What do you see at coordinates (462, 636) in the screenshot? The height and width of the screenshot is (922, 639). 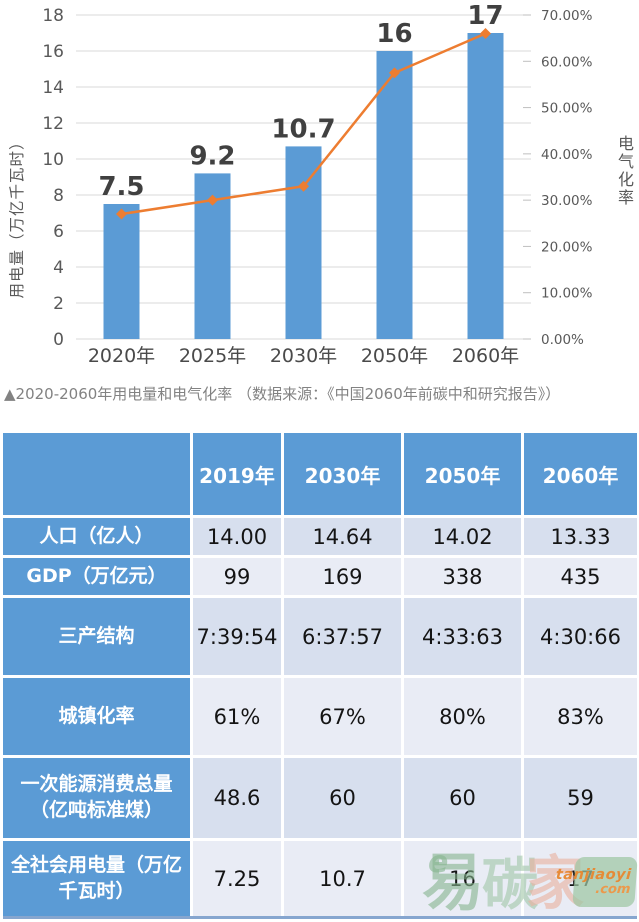 I see `table-cell: 4:33:63` at bounding box center [462, 636].